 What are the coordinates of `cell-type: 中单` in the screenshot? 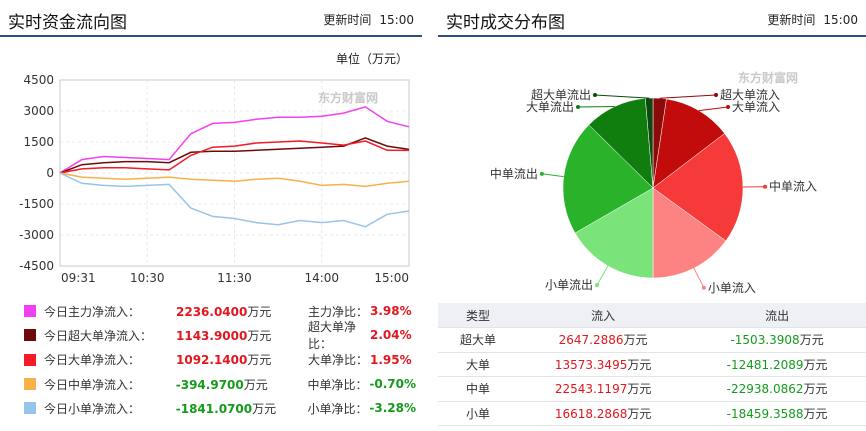 It's located at (478, 389).